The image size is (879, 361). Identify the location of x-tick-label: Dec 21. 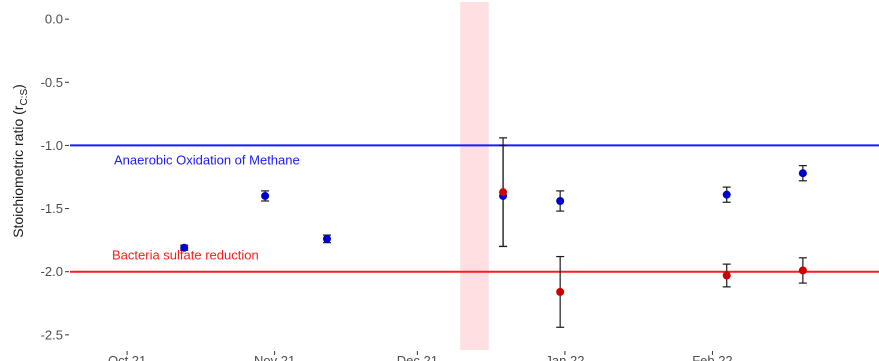
(417, 357).